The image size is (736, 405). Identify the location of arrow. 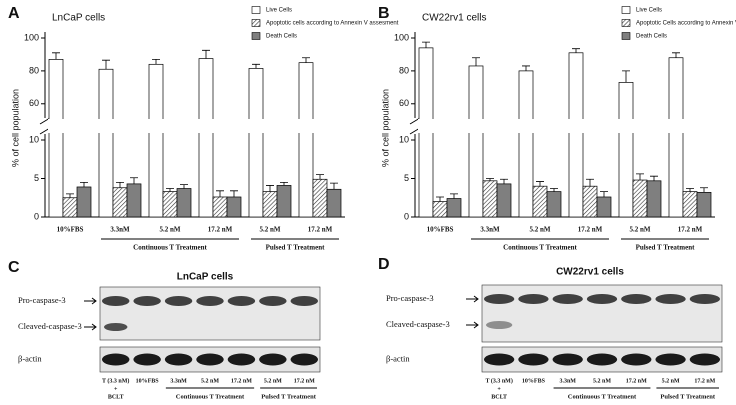
(472, 325).